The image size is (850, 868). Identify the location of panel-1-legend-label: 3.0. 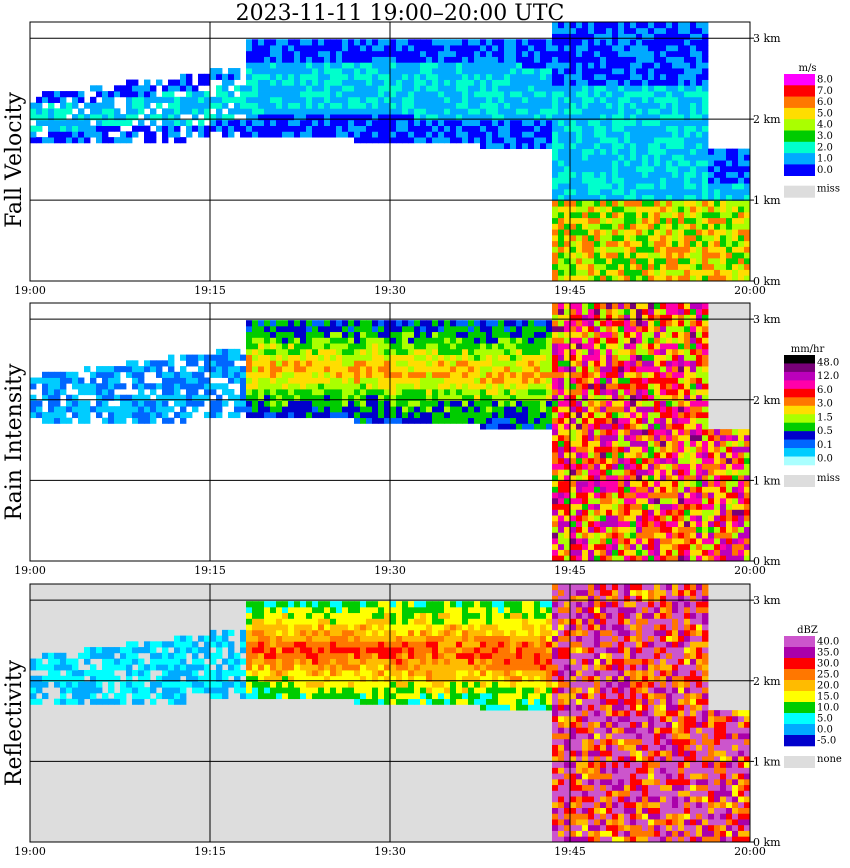
(825, 136).